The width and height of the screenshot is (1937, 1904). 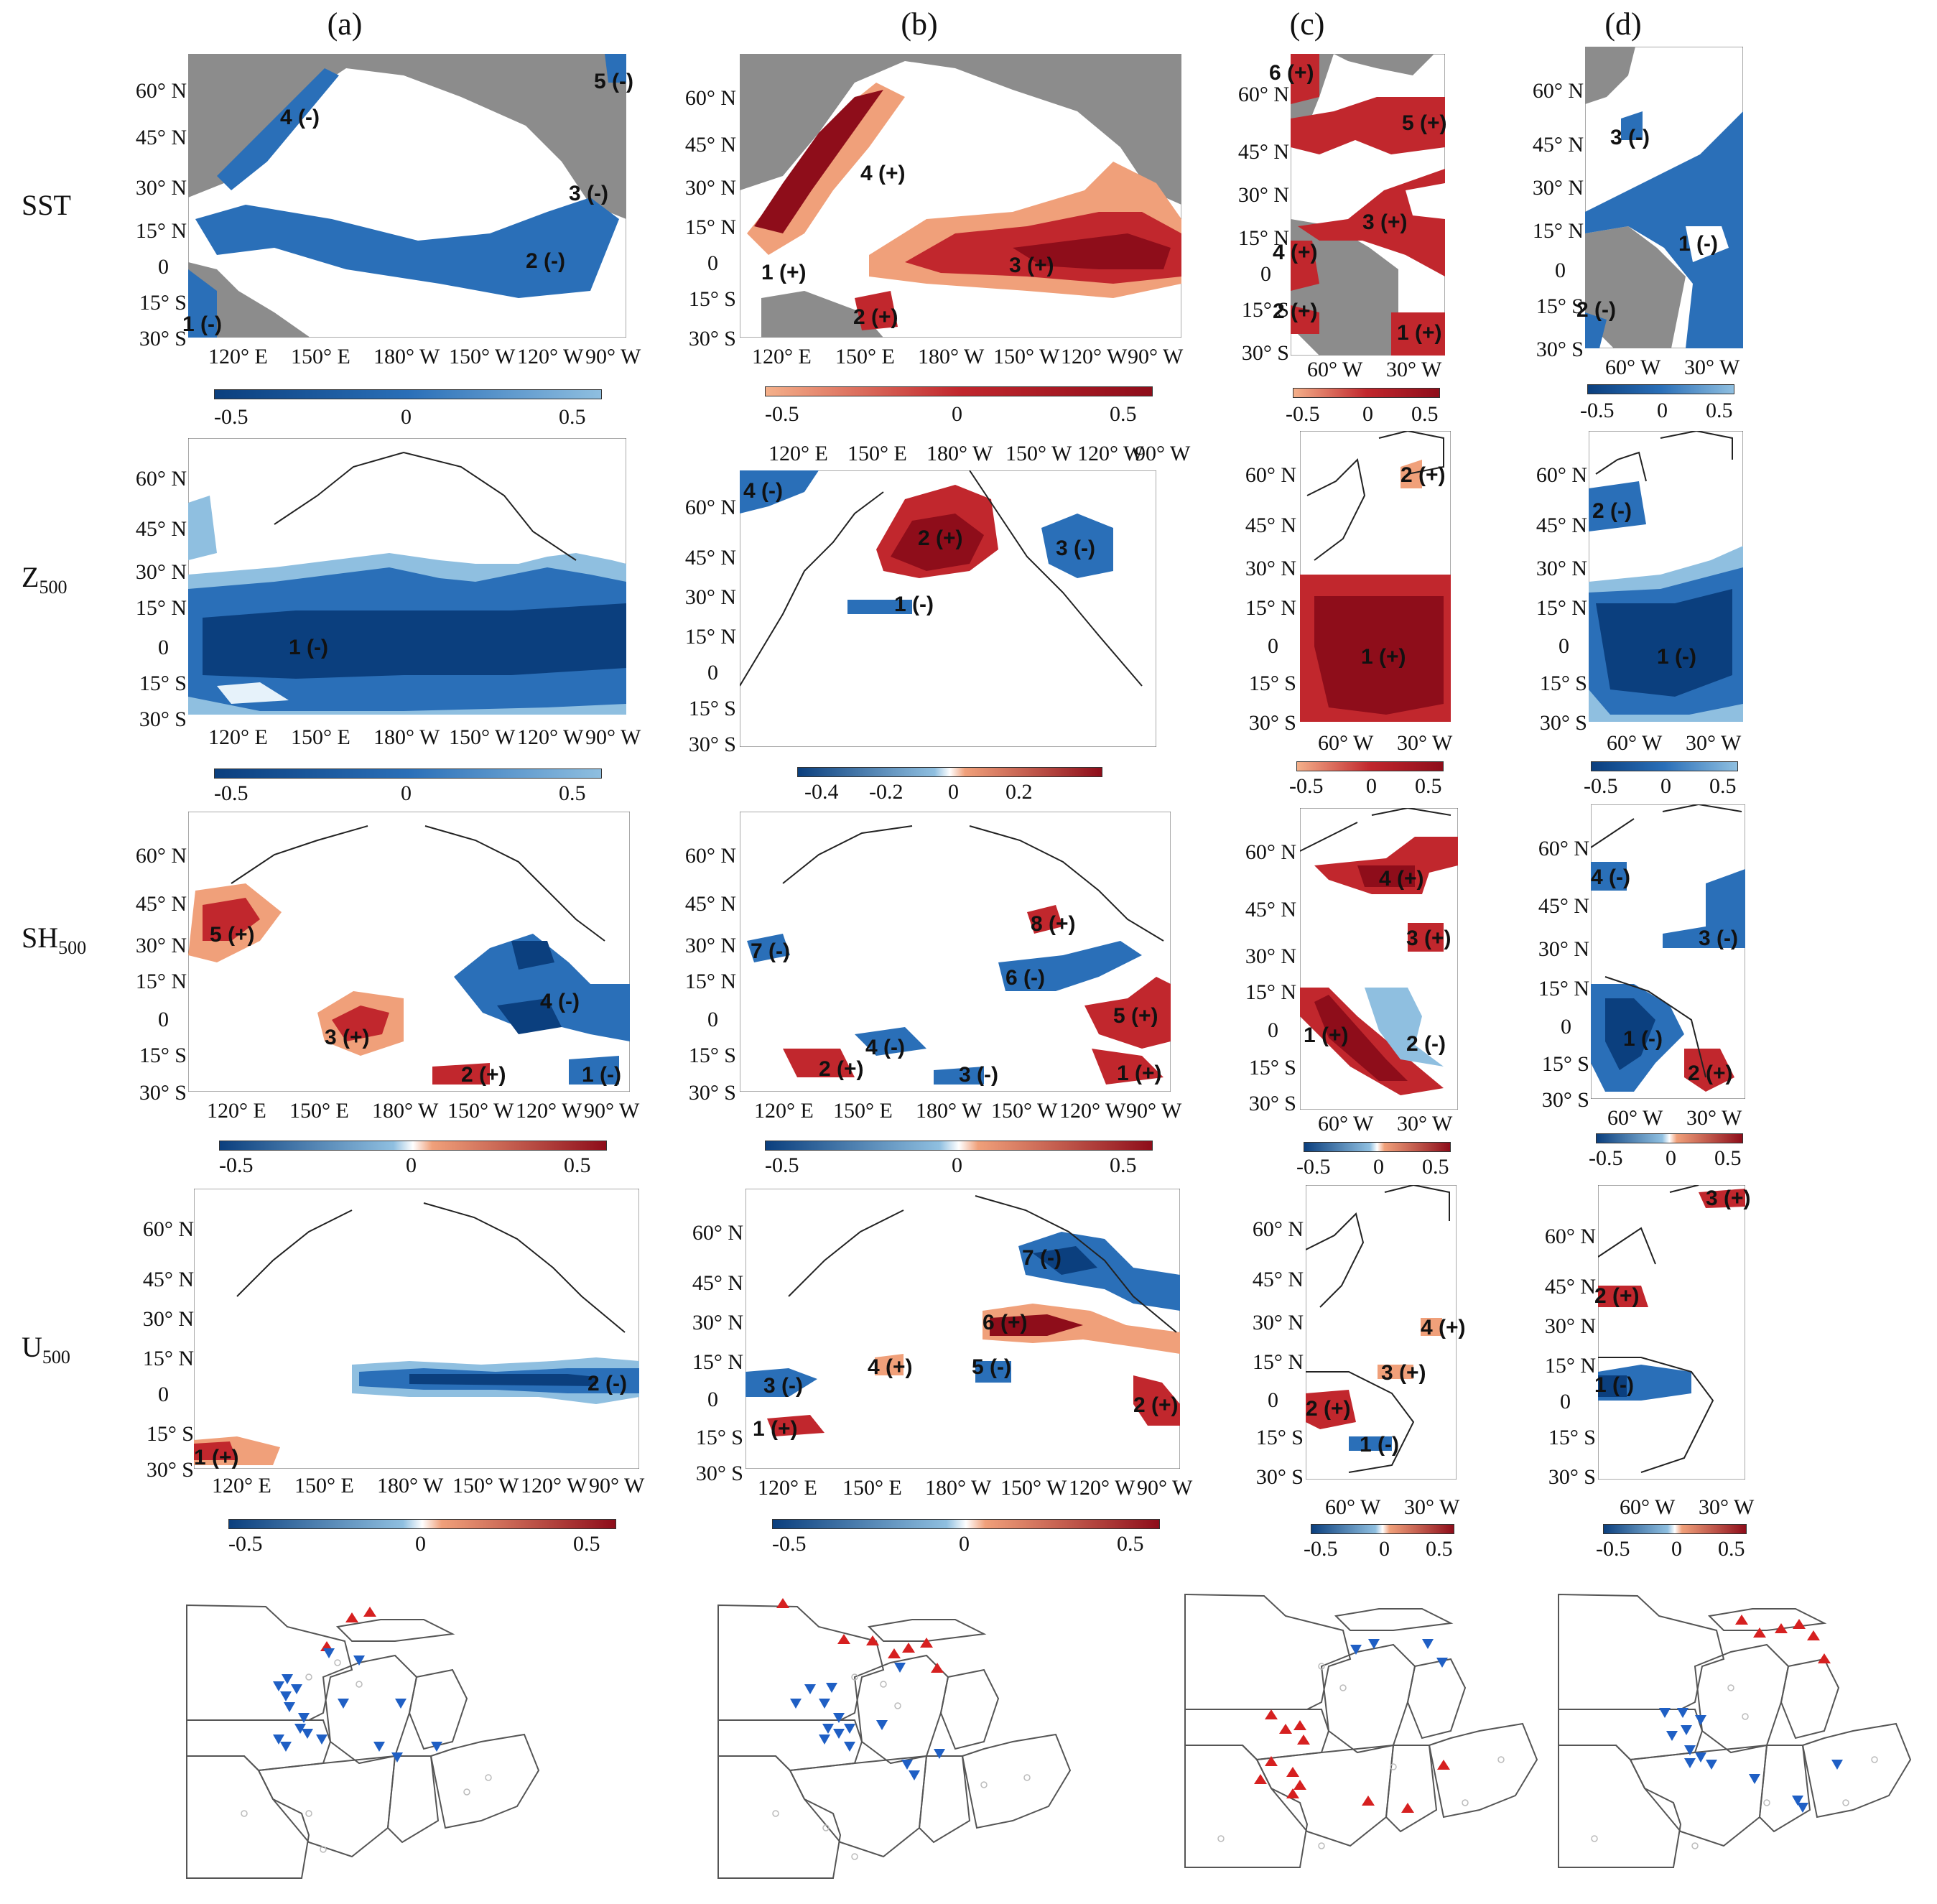 I want to click on colorbar-c-z500: -0.5 0 0.5, so click(x=1366, y=779).